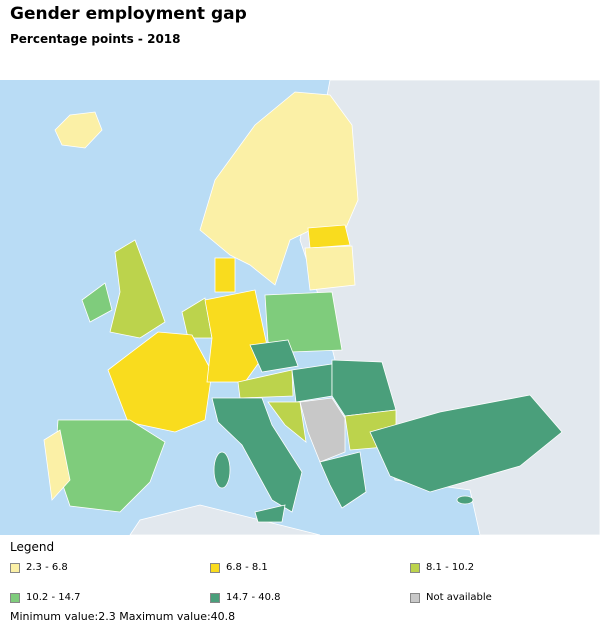 This screenshot has height=641, width=600. What do you see at coordinates (32, 547) in the screenshot?
I see `legend-title: Legend` at bounding box center [32, 547].